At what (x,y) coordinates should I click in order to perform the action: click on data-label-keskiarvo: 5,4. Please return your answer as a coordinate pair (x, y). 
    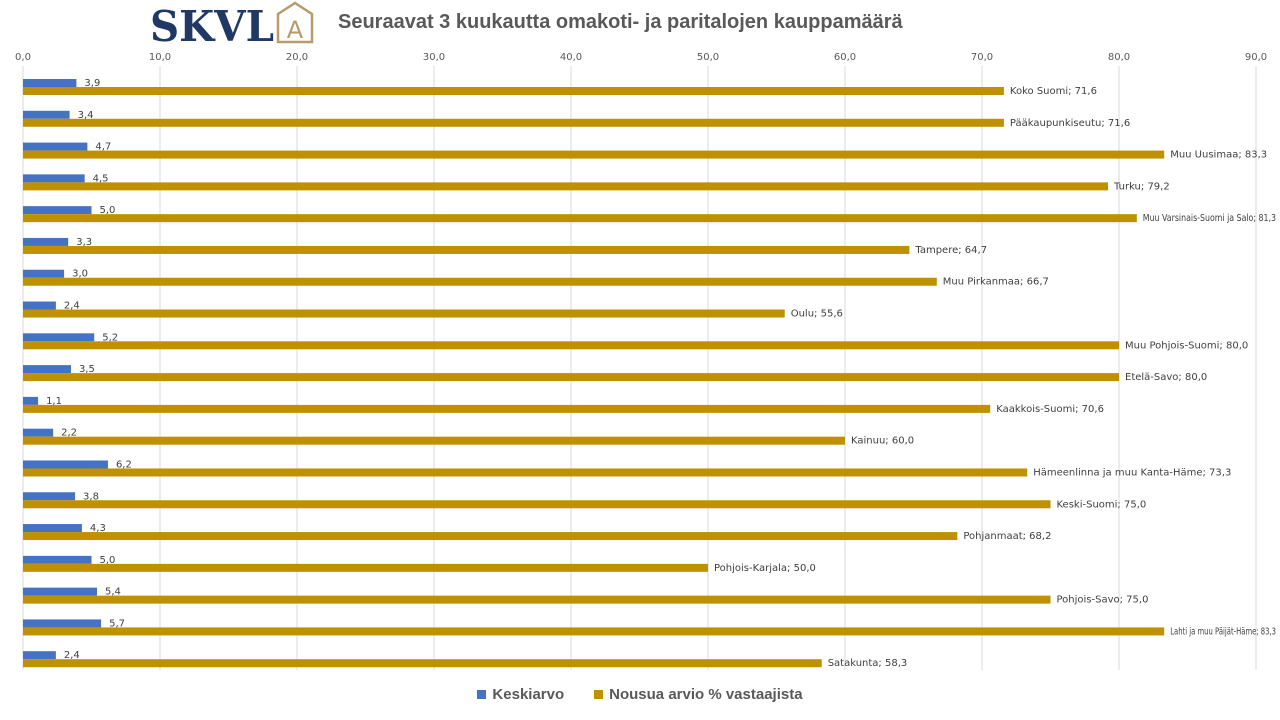
    Looking at the image, I should click on (113, 592).